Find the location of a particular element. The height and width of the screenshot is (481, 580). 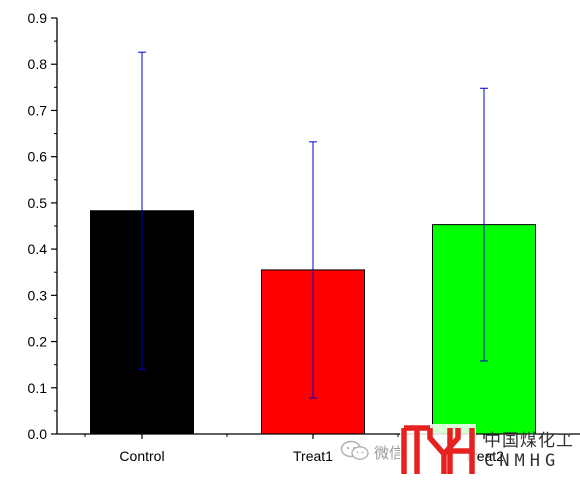

y-tick-label: 0.3 is located at coordinates (38, 295).